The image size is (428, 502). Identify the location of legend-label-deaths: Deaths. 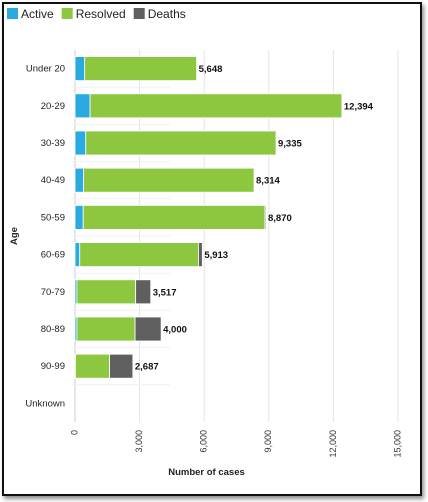
(167, 14).